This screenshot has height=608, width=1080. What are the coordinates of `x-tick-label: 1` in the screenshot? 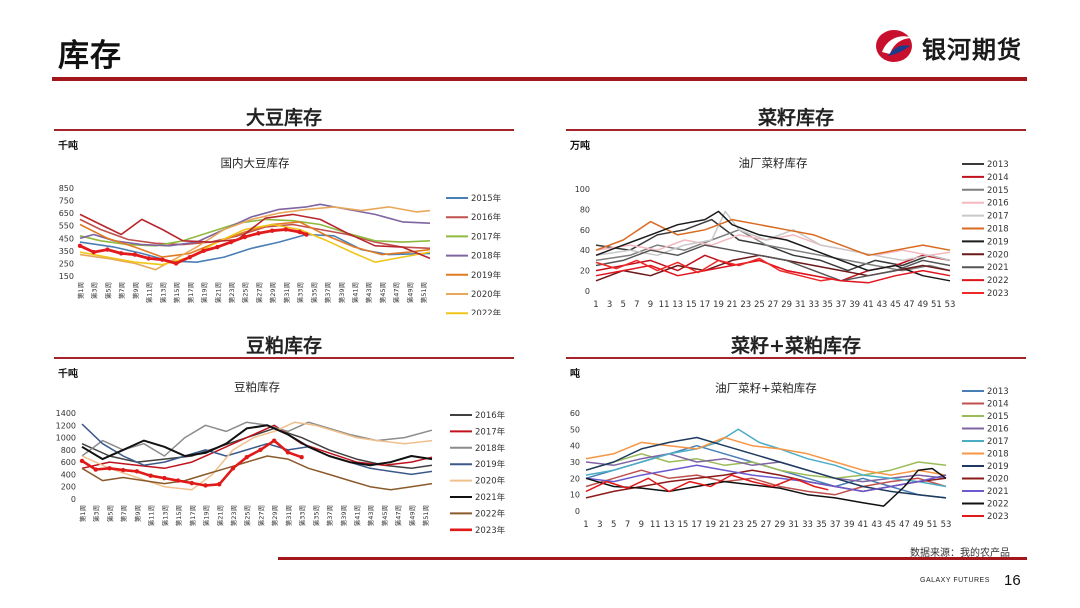 It's located at (595, 305).